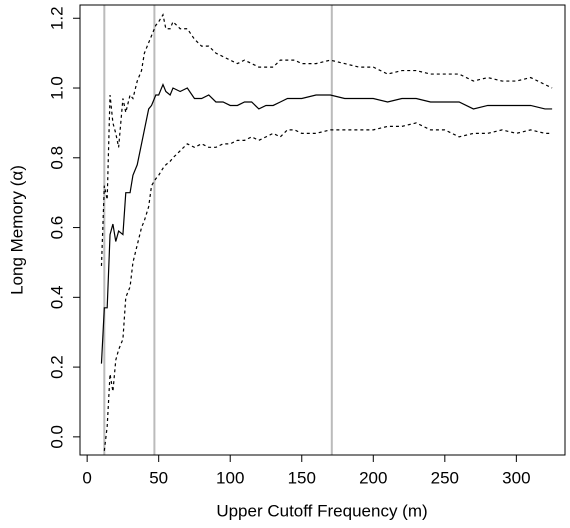 The height and width of the screenshot is (528, 570). I want to click on y-axis-label: Long Memory (α), so click(16, 230).